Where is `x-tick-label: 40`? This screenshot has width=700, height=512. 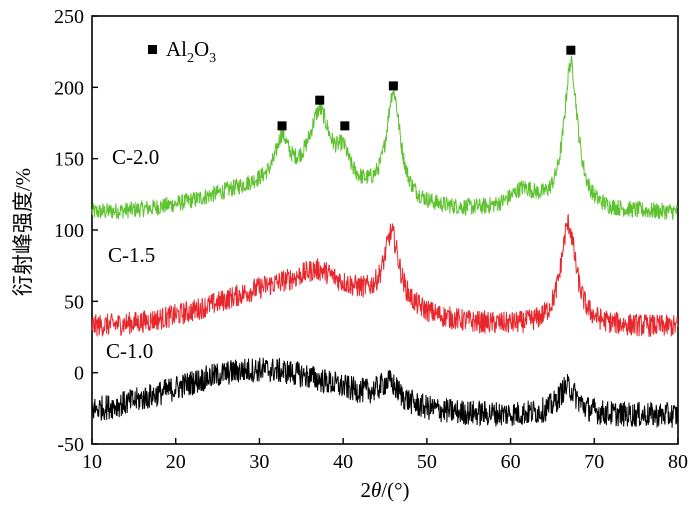 x-tick-label: 40 is located at coordinates (343, 462).